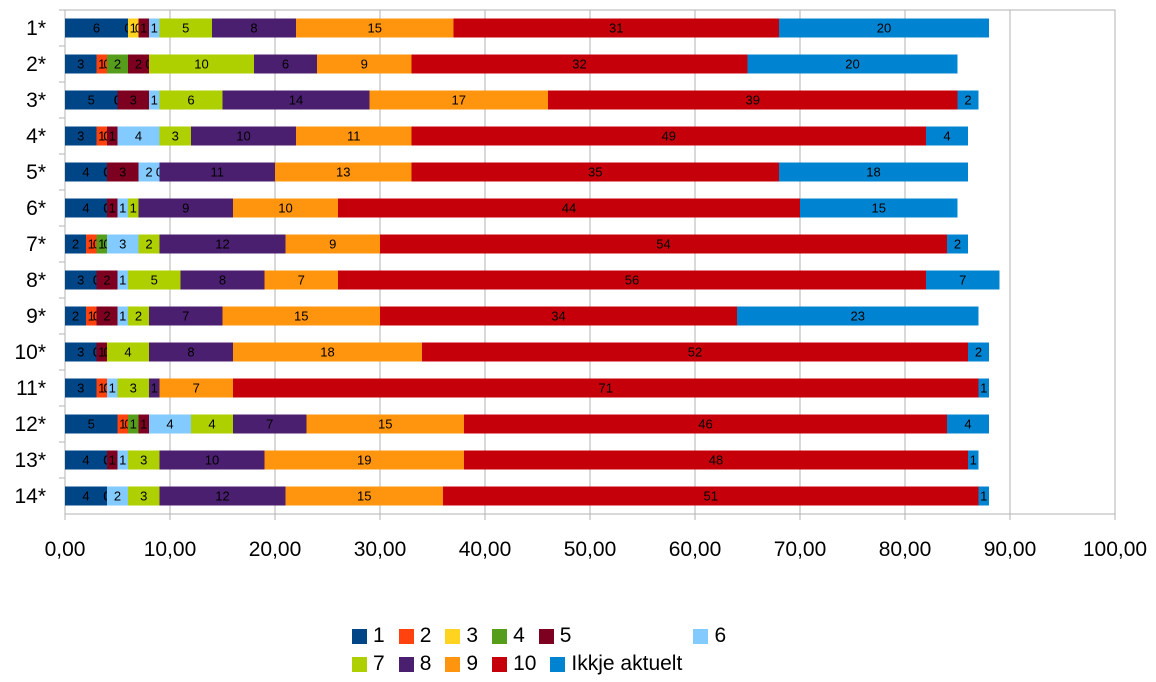  What do you see at coordinates (461, 664) in the screenshot?
I see `legend-item: 9` at bounding box center [461, 664].